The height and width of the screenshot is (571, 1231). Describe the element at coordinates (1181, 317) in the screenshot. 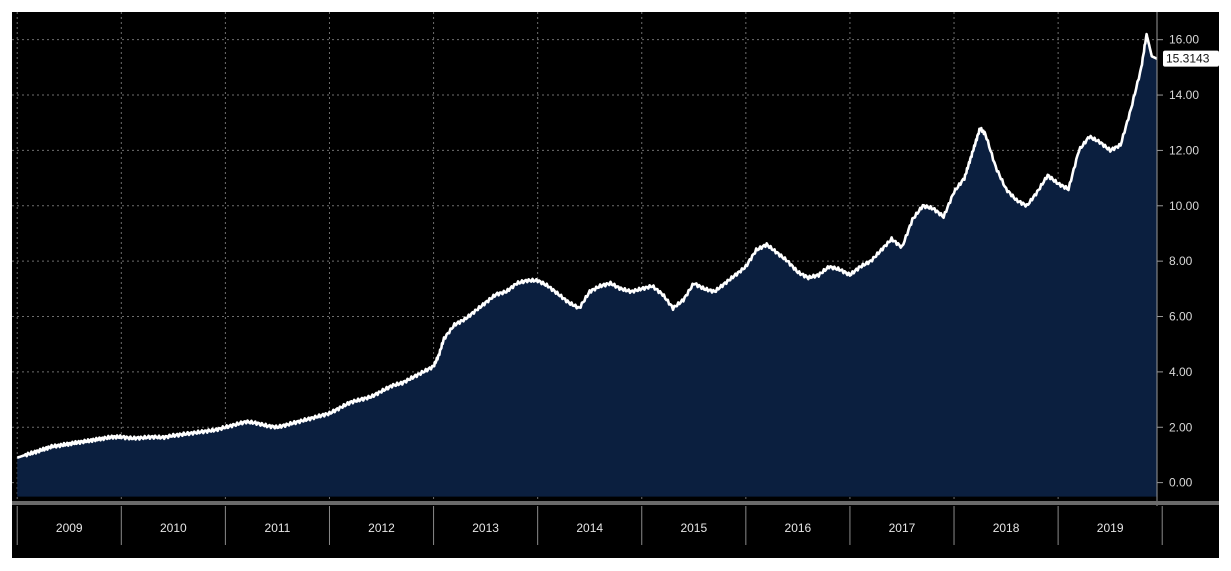

I see `y-tick-label: 6.00` at that location.